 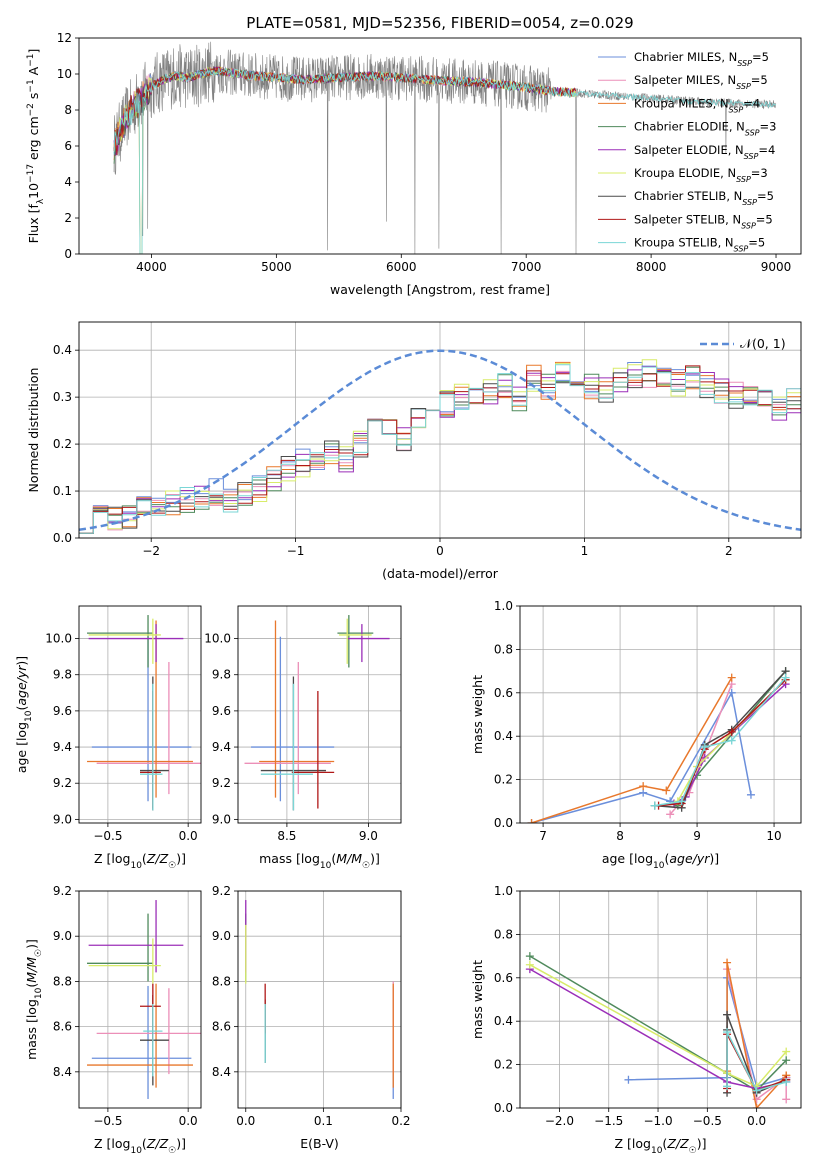 I want to click on legend-label: Chabrier MILES, NSSP=5, so click(x=701, y=59).